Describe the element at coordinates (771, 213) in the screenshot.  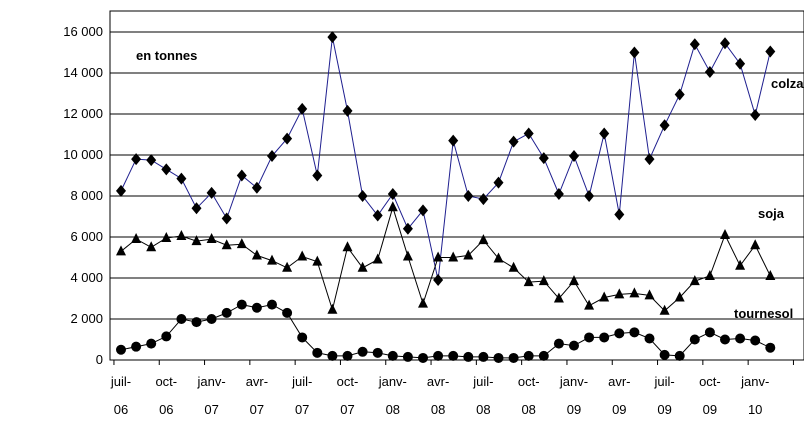
I see `series-label-soja: soja` at that location.